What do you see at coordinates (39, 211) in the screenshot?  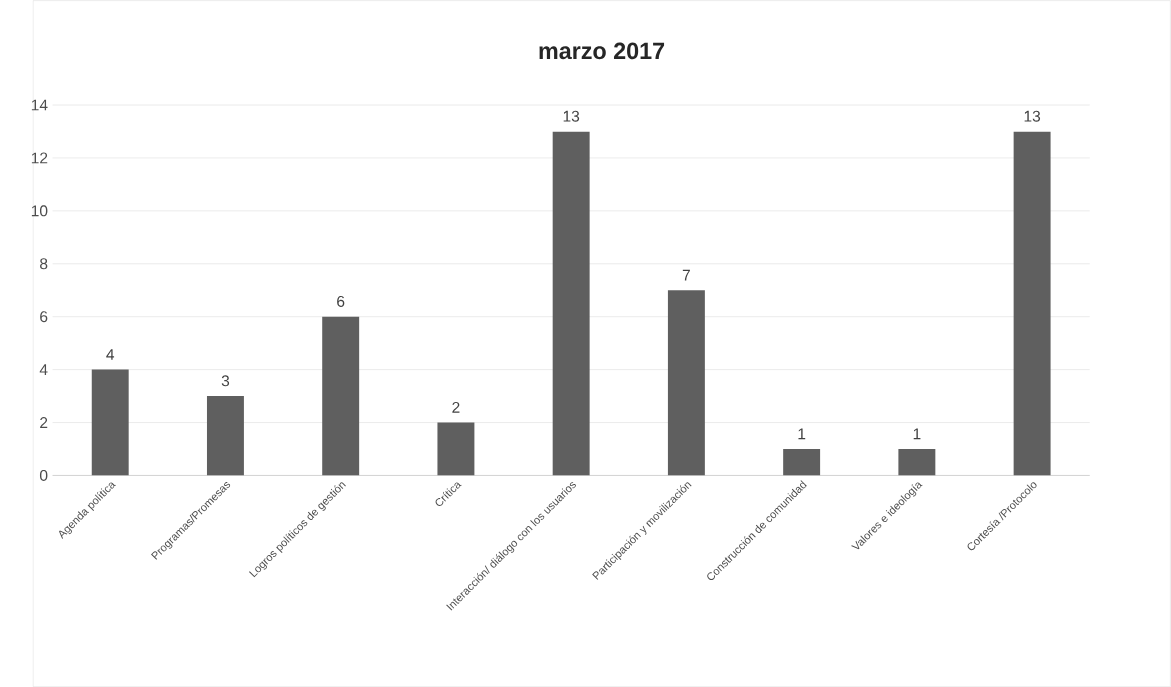 I see `y-tick-label: 10` at bounding box center [39, 211].